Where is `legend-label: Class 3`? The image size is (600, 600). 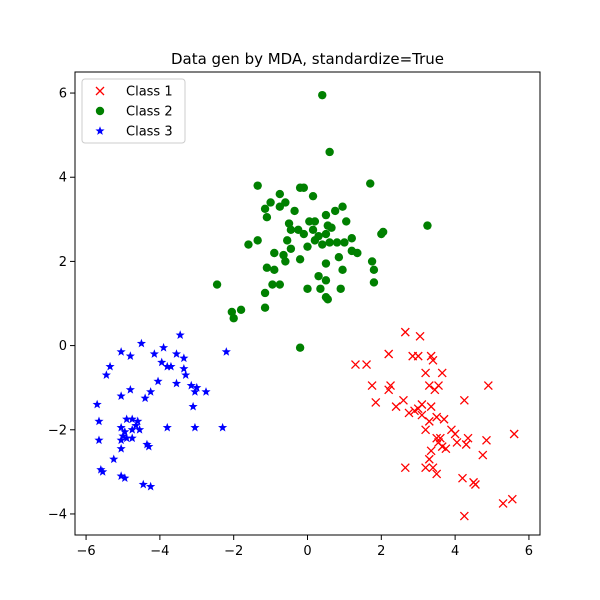 legend-label: Class 3 is located at coordinates (149, 132).